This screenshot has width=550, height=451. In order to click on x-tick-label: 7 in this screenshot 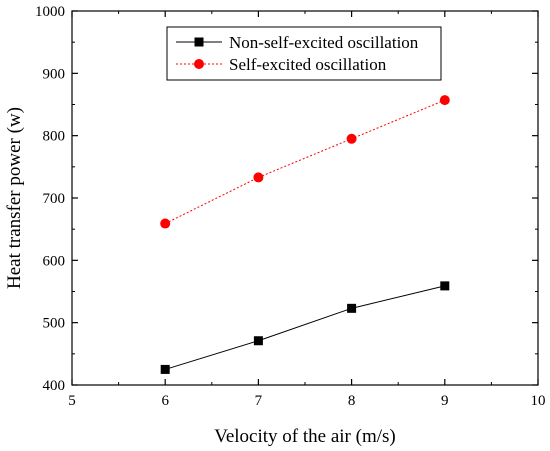, I will do `click(259, 401)`.